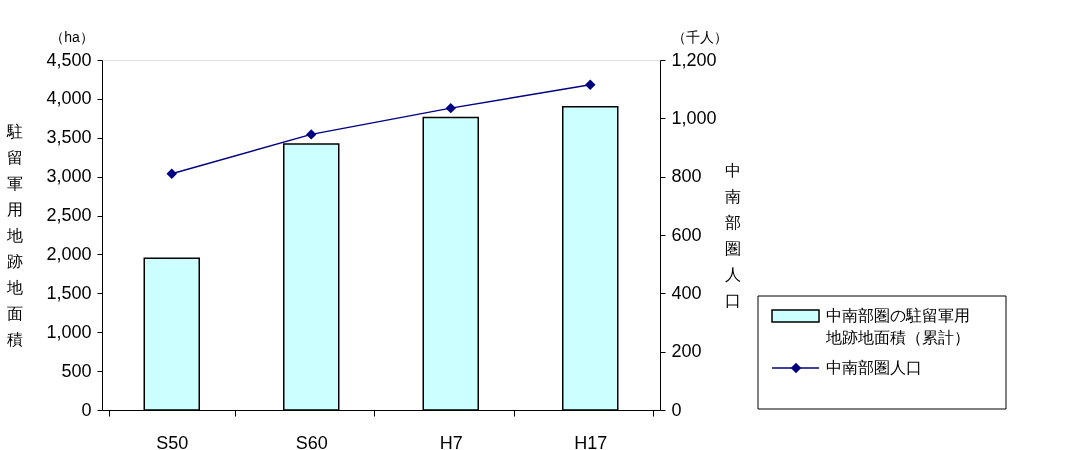 This screenshot has width=1079, height=450. Describe the element at coordinates (732, 235) in the screenshot. I see `y2-axis-title: 中南部圏人口` at that location.